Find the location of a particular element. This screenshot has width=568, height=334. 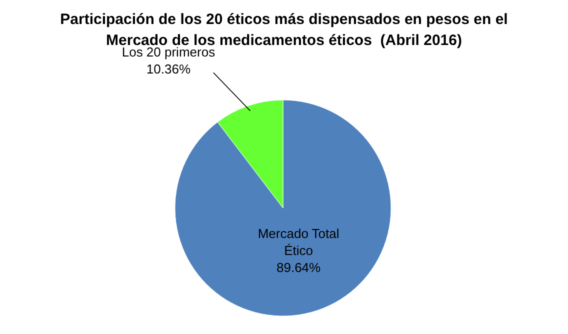

data-label: 89.64% is located at coordinates (299, 268).